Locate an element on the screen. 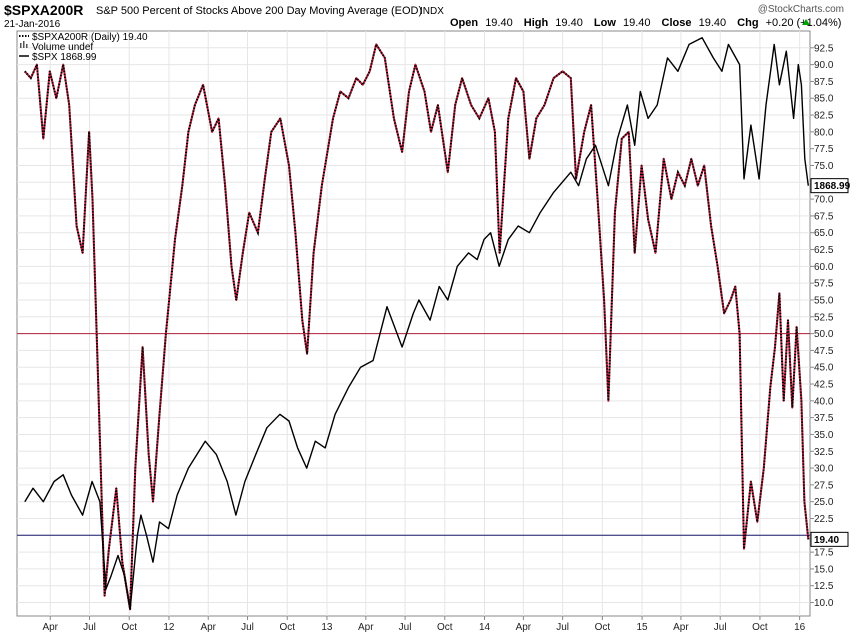 The width and height of the screenshot is (850, 638). high-label: High is located at coordinates (536, 23).